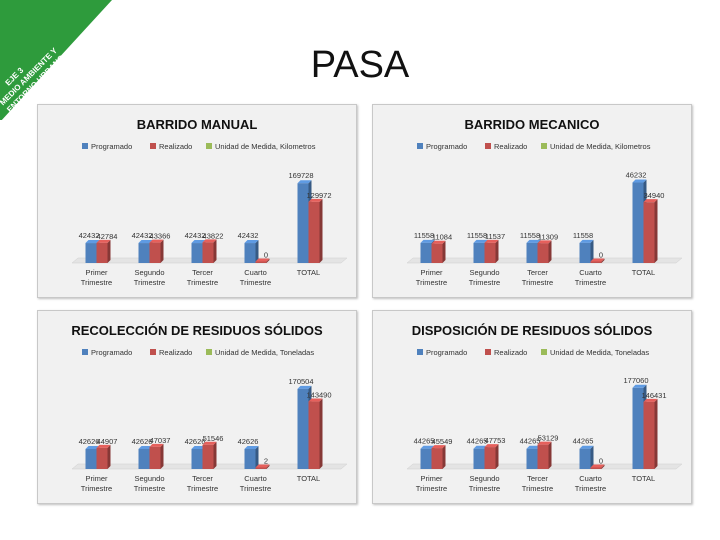 The image size is (720, 540). I want to click on data-label: 47037, so click(160, 440).